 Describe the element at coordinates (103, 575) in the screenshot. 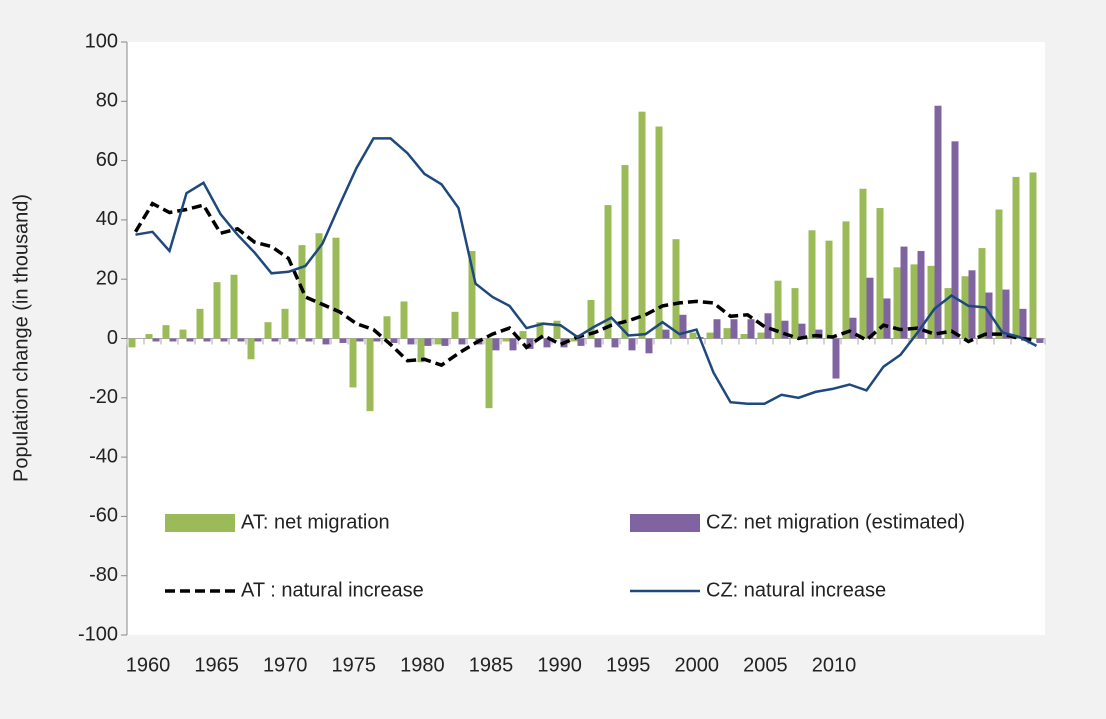

I see `y-tick-label: -80` at that location.